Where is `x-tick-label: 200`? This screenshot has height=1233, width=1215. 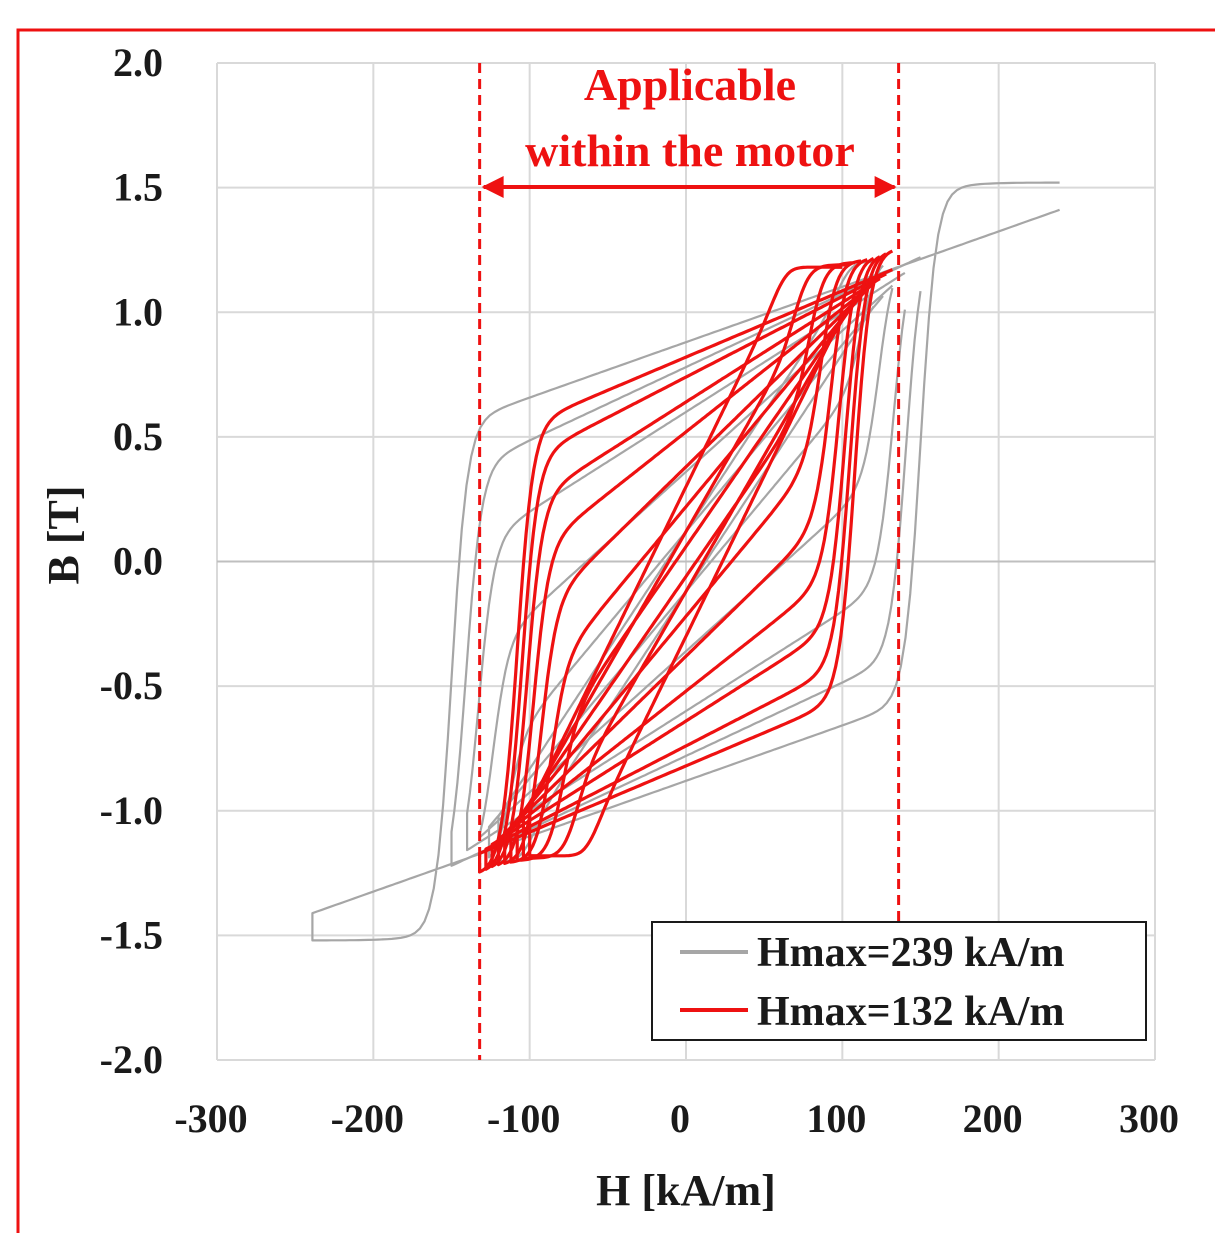 x-tick-label: 200 is located at coordinates (993, 1118).